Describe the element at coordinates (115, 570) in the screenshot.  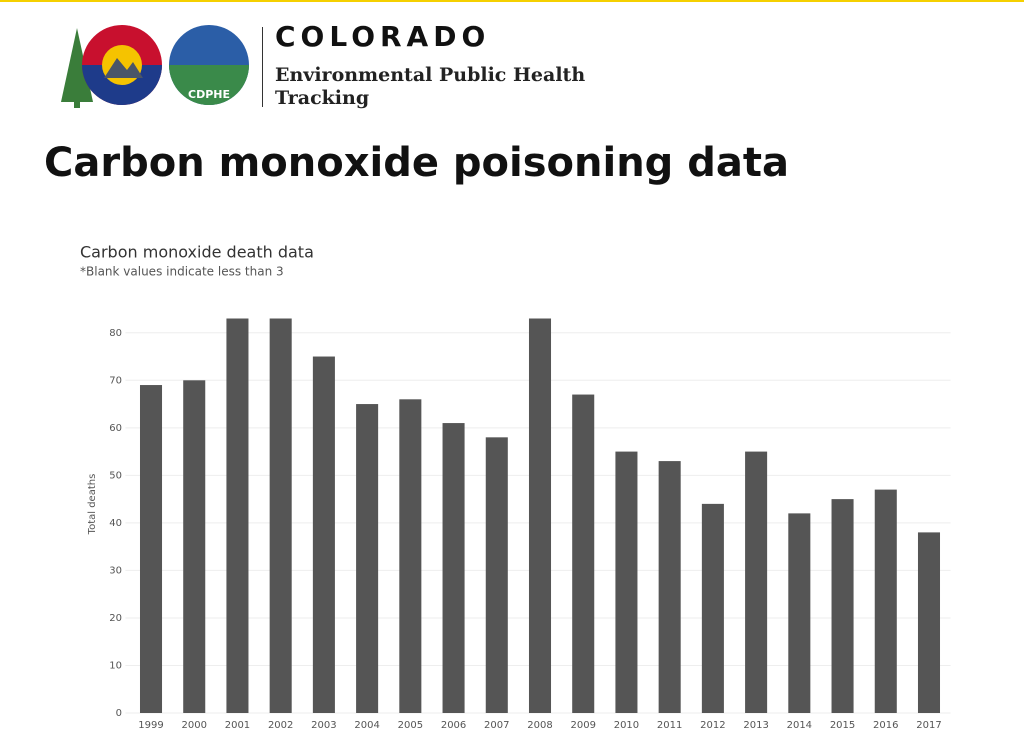
I see `y-tick-label: 30` at that location.